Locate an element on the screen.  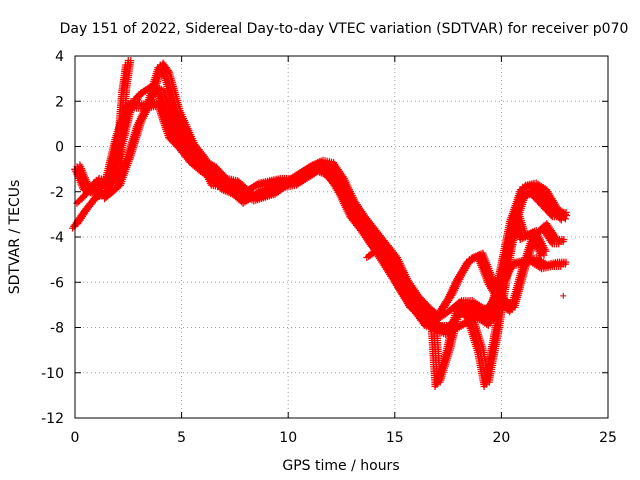
x-tick-labels: 0 5 10 15 20 25 is located at coordinates (344, 438).